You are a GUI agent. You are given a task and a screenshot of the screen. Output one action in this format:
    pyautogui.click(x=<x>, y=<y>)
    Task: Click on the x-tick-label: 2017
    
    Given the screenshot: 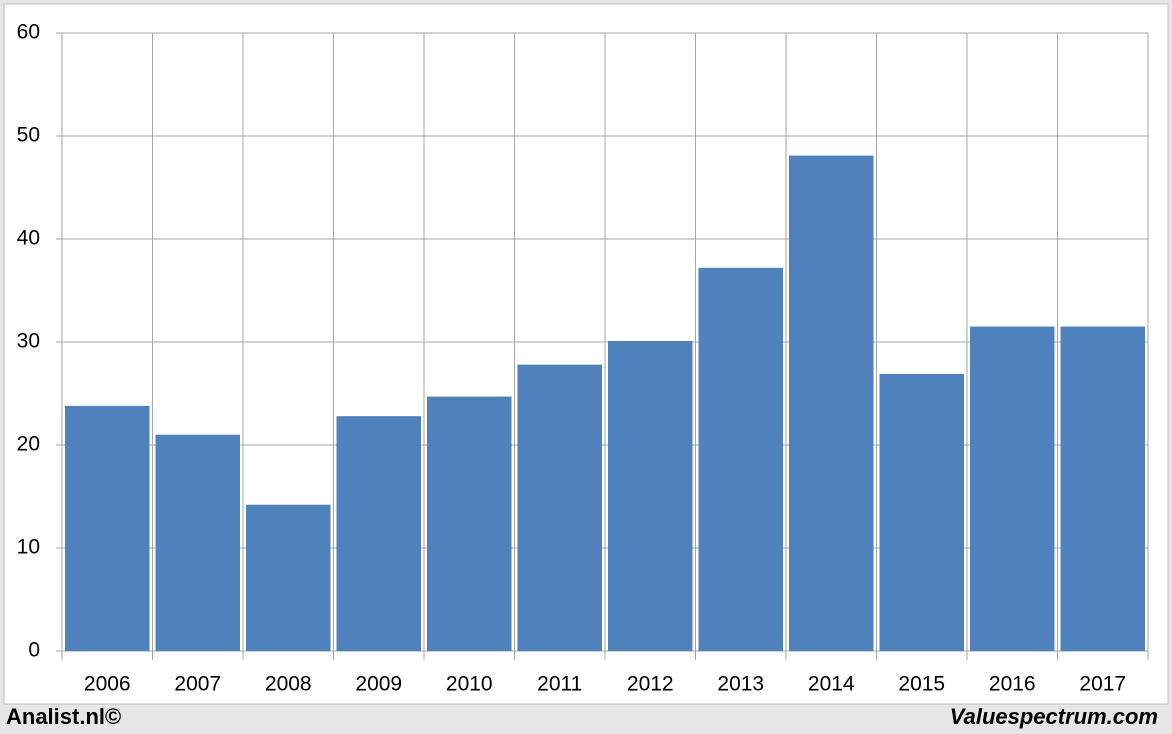 What is the action you would take?
    pyautogui.click(x=1102, y=684)
    